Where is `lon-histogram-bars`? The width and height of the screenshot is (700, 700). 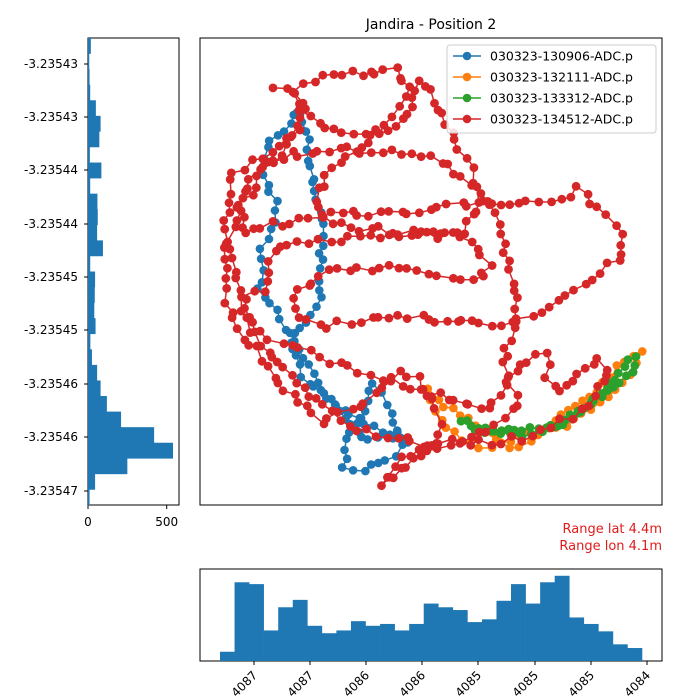 lon-histogram-bars is located at coordinates (431, 618).